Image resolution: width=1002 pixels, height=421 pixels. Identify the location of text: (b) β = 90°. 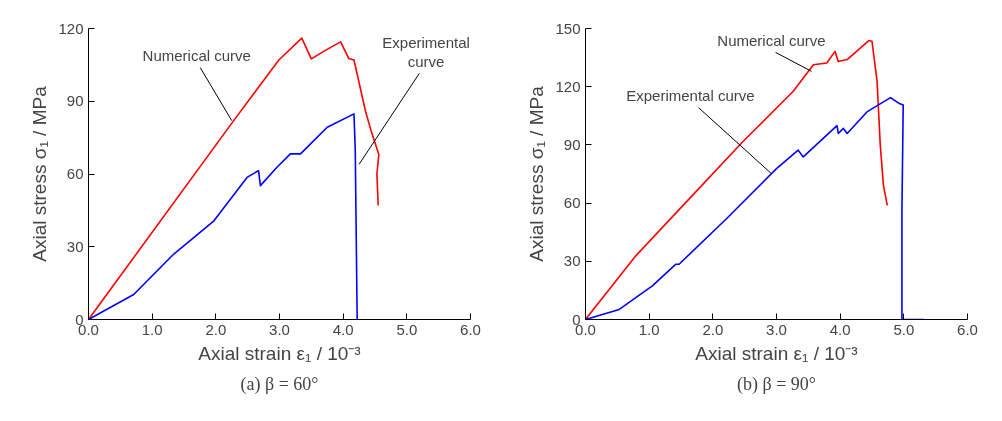
(776, 384).